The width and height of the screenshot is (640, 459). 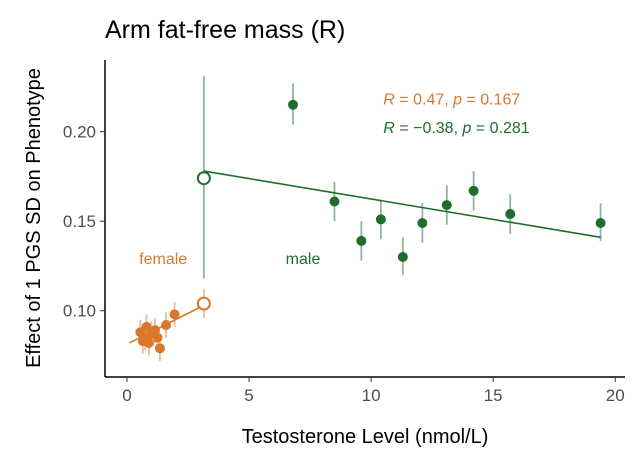 I want to click on stat-label-part: = −0.38,, so click(x=429, y=128).